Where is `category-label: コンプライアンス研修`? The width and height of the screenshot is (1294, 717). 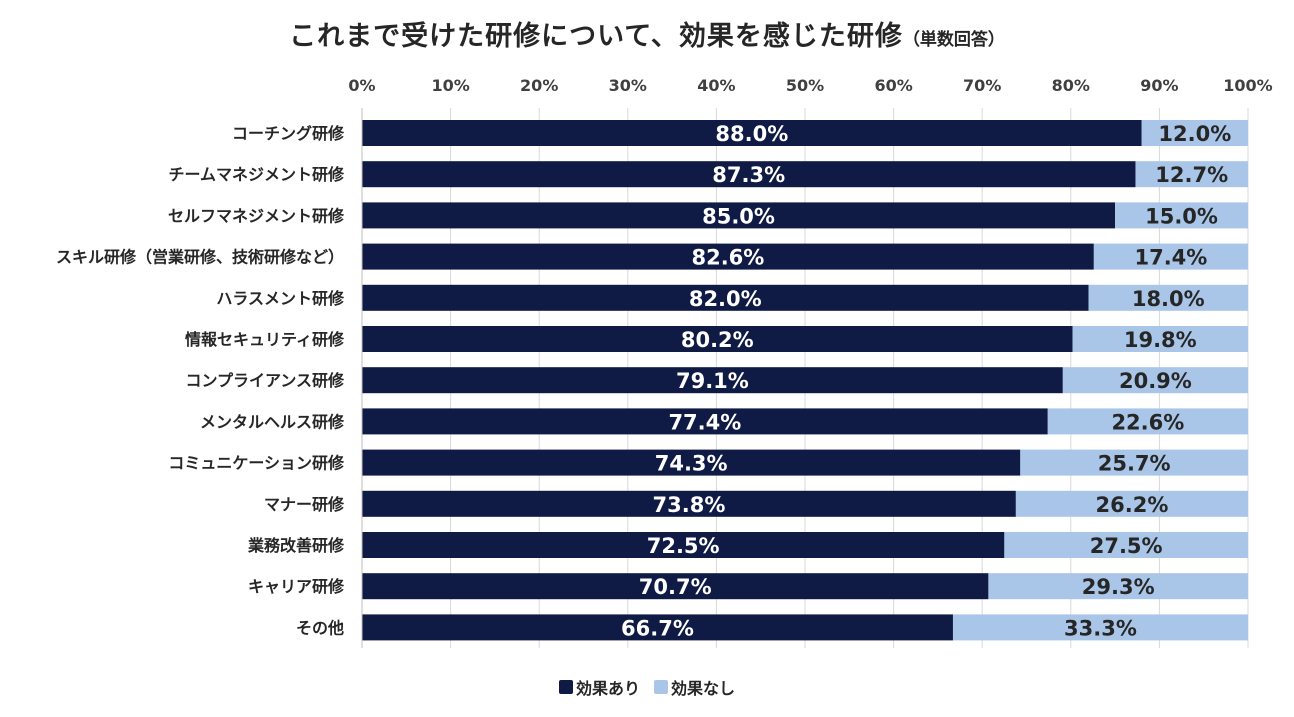 category-label: コンプライアンス研修 is located at coordinates (265, 380).